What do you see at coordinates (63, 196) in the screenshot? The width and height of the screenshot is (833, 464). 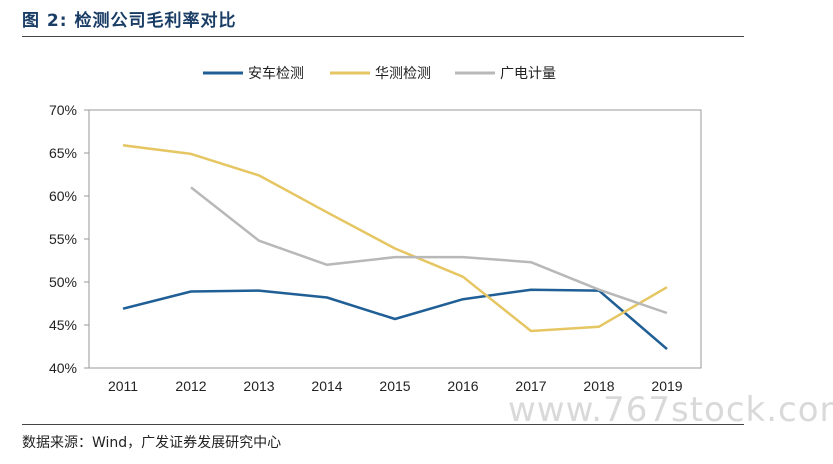 I see `y-tick-label: 60%` at bounding box center [63, 196].